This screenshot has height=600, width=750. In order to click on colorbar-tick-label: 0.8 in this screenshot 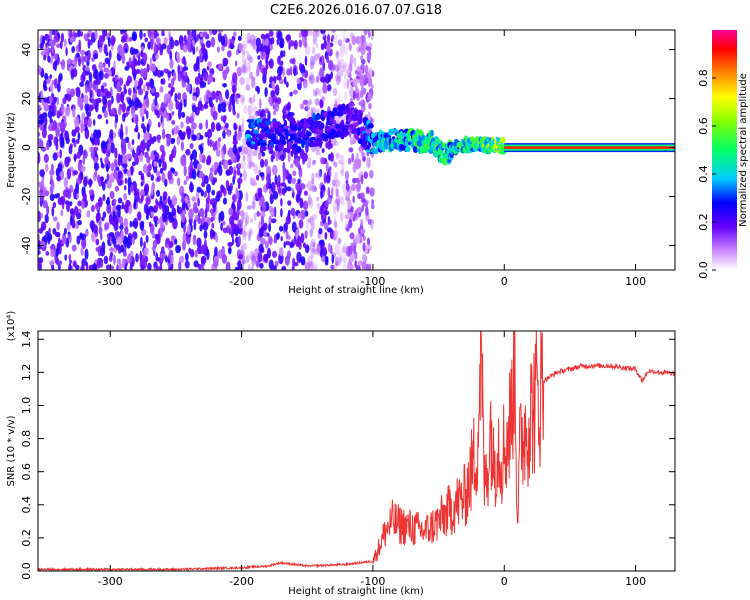, I will do `click(703, 78)`.